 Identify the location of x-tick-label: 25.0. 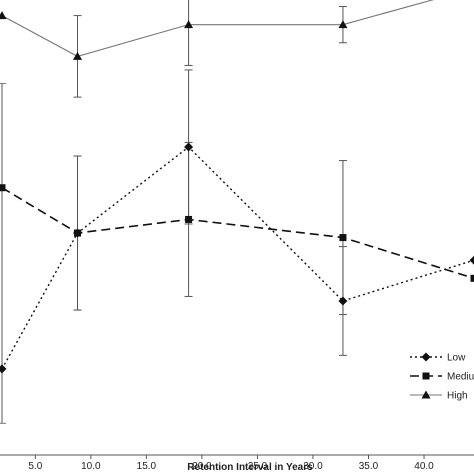
(258, 466).